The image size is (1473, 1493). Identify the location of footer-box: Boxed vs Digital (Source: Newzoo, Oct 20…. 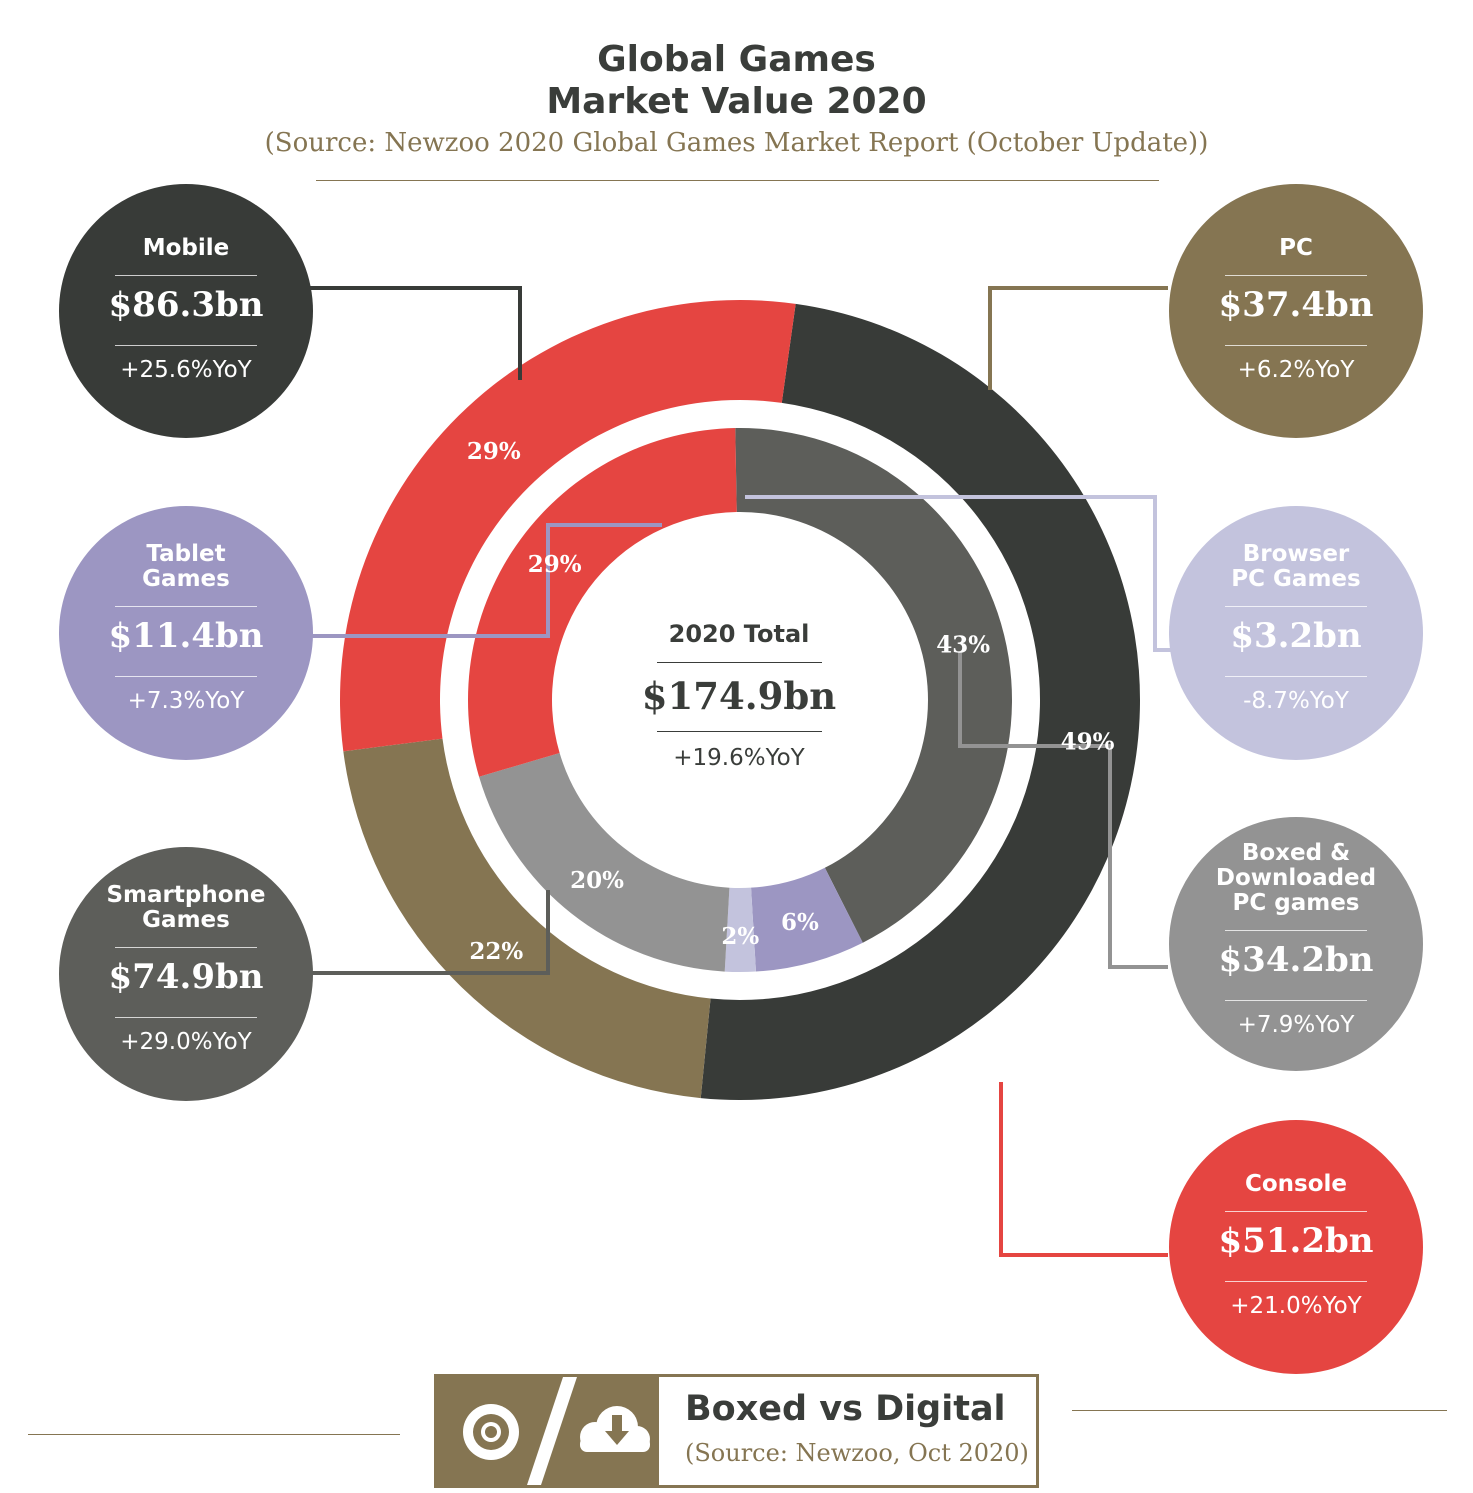
(736, 1431).